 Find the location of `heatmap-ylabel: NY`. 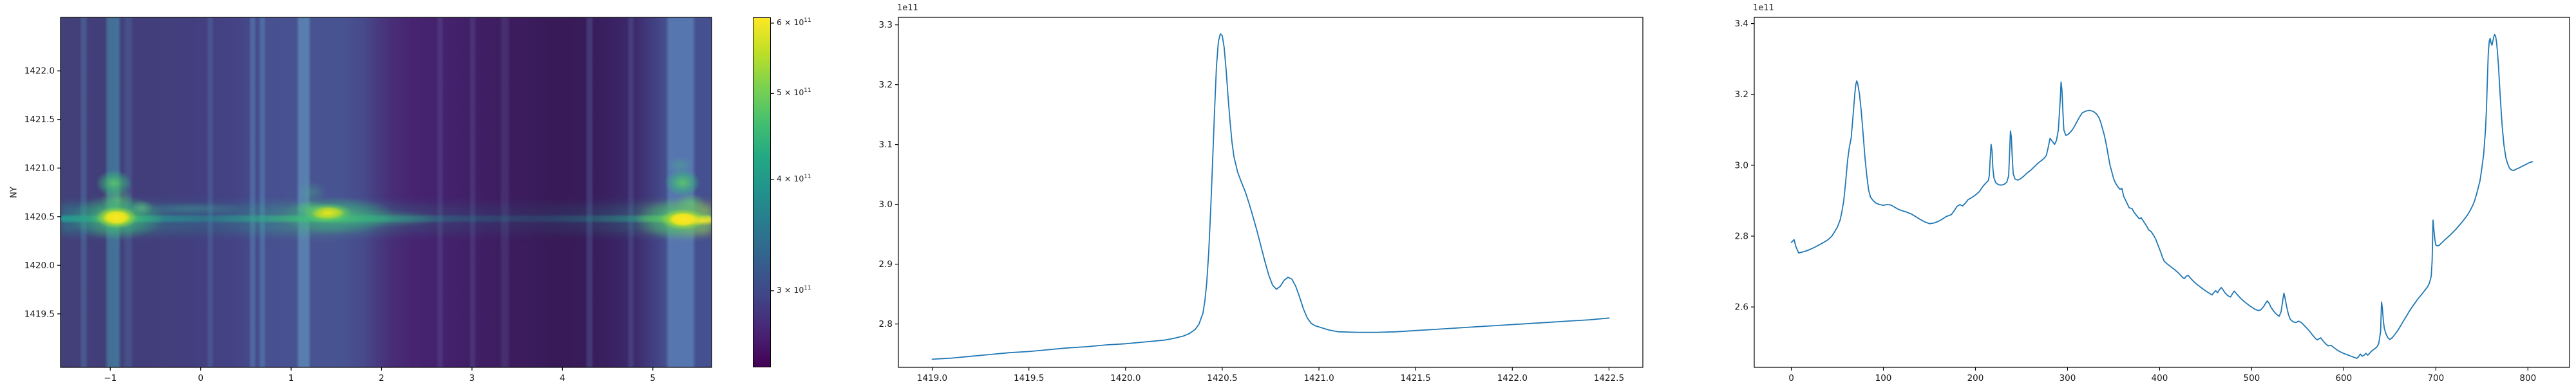

heatmap-ylabel: NY is located at coordinates (14, 192).